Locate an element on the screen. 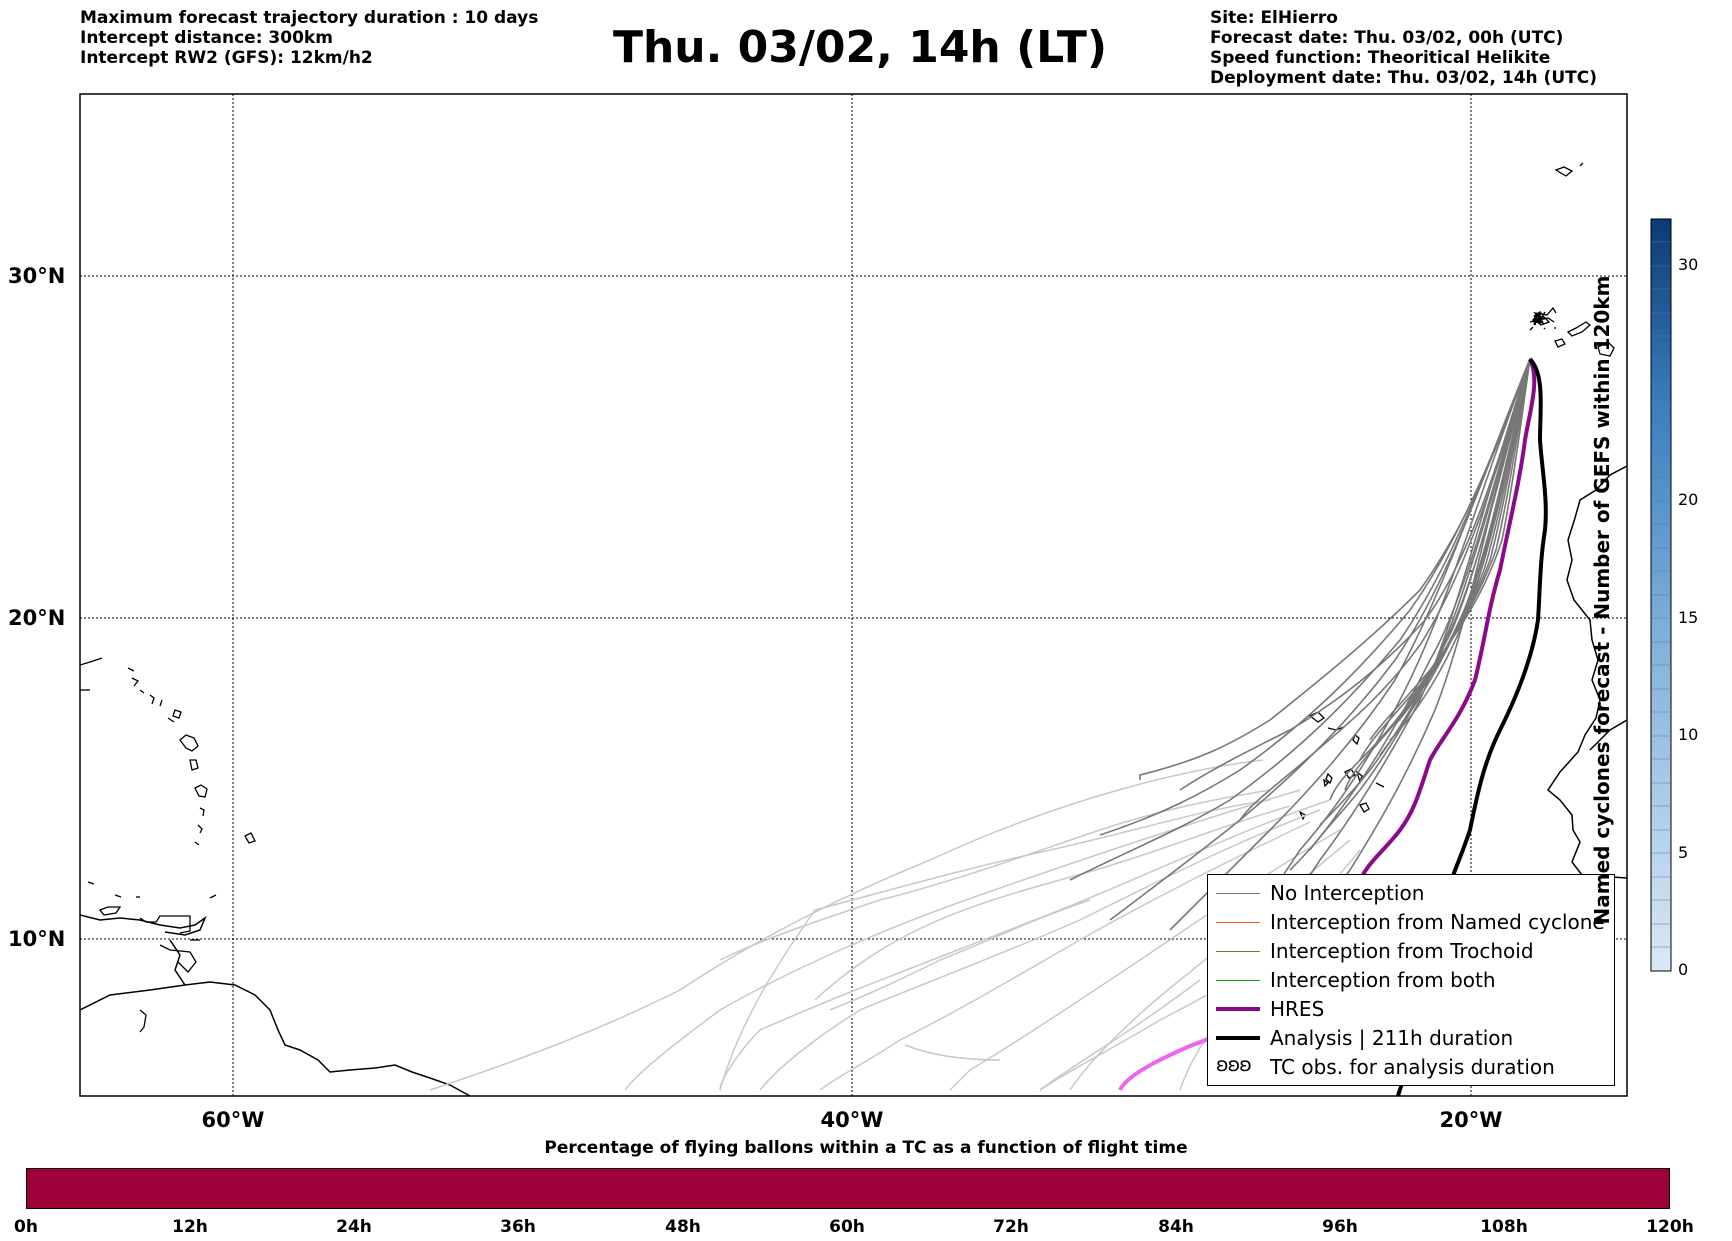 The width and height of the screenshot is (1732, 1241). header-line-deployment-date: Deployment date: Thu. 03/02, 14h (UTC) is located at coordinates (1403, 78).